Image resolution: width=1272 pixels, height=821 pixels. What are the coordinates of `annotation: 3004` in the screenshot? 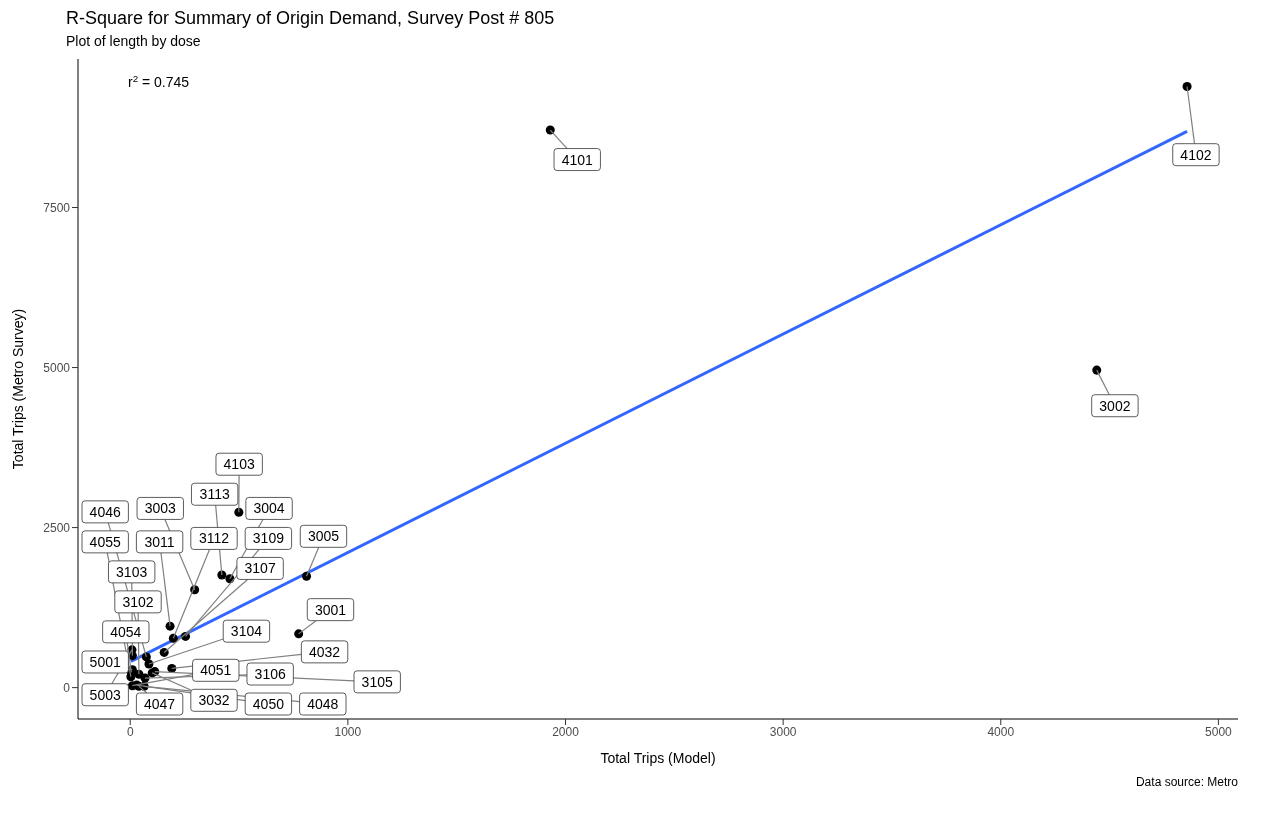 It's located at (269, 508).